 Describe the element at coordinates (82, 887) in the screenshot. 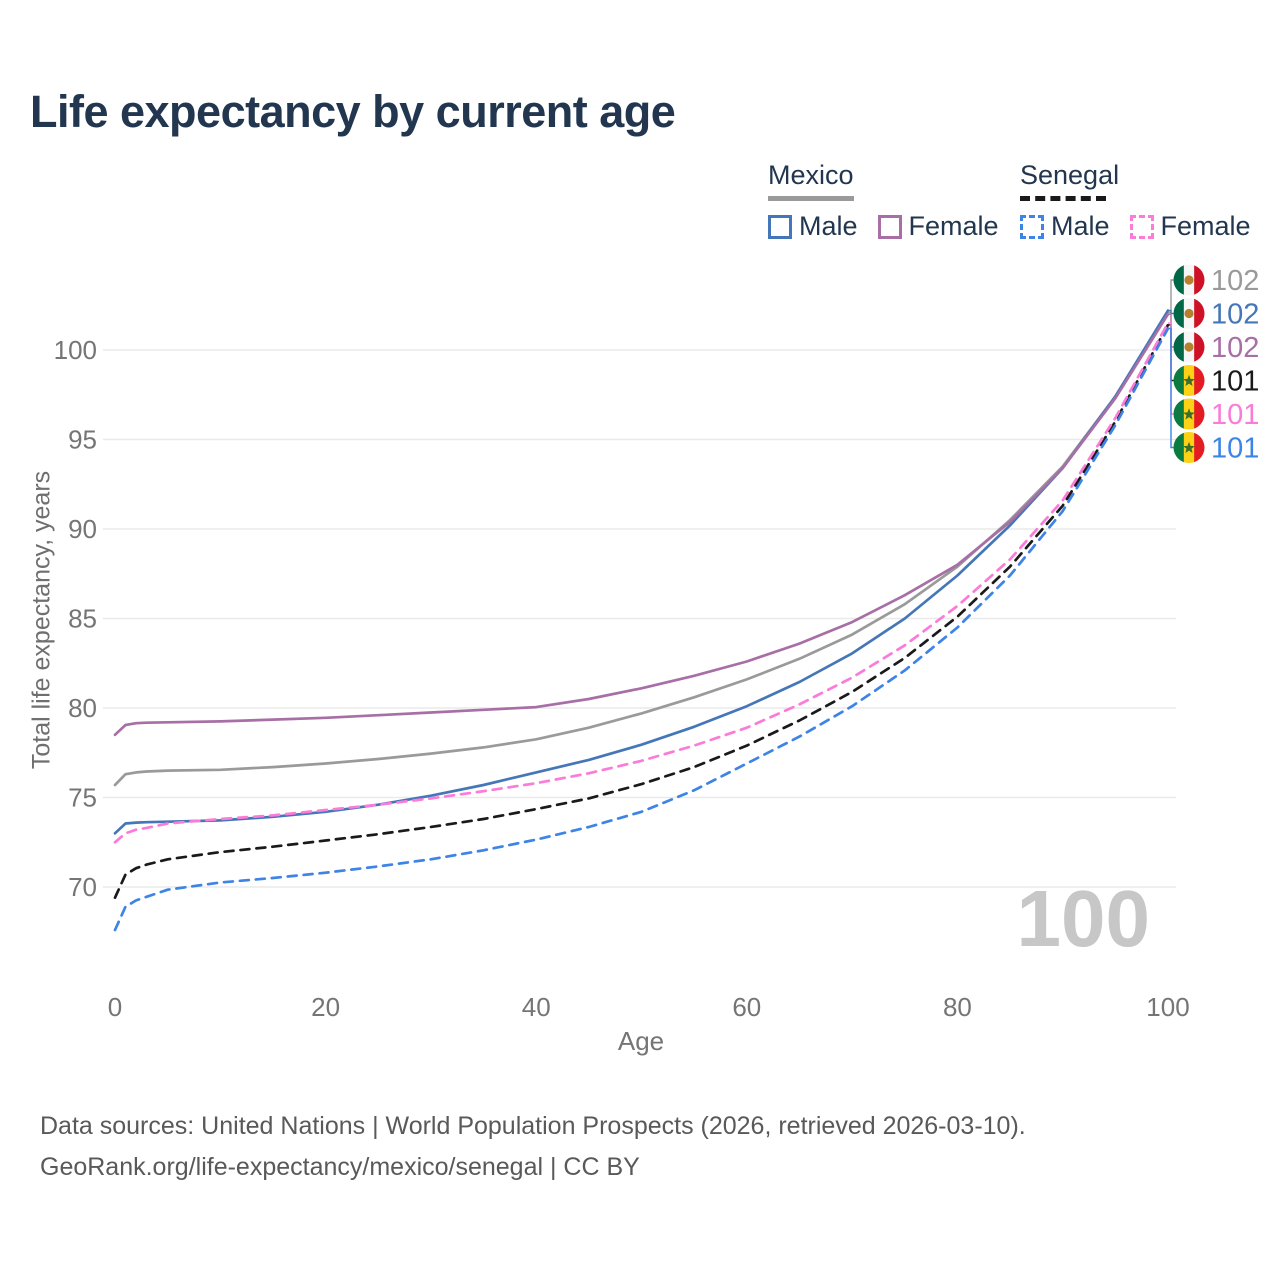

I see `y-tick-label-70: 70` at that location.